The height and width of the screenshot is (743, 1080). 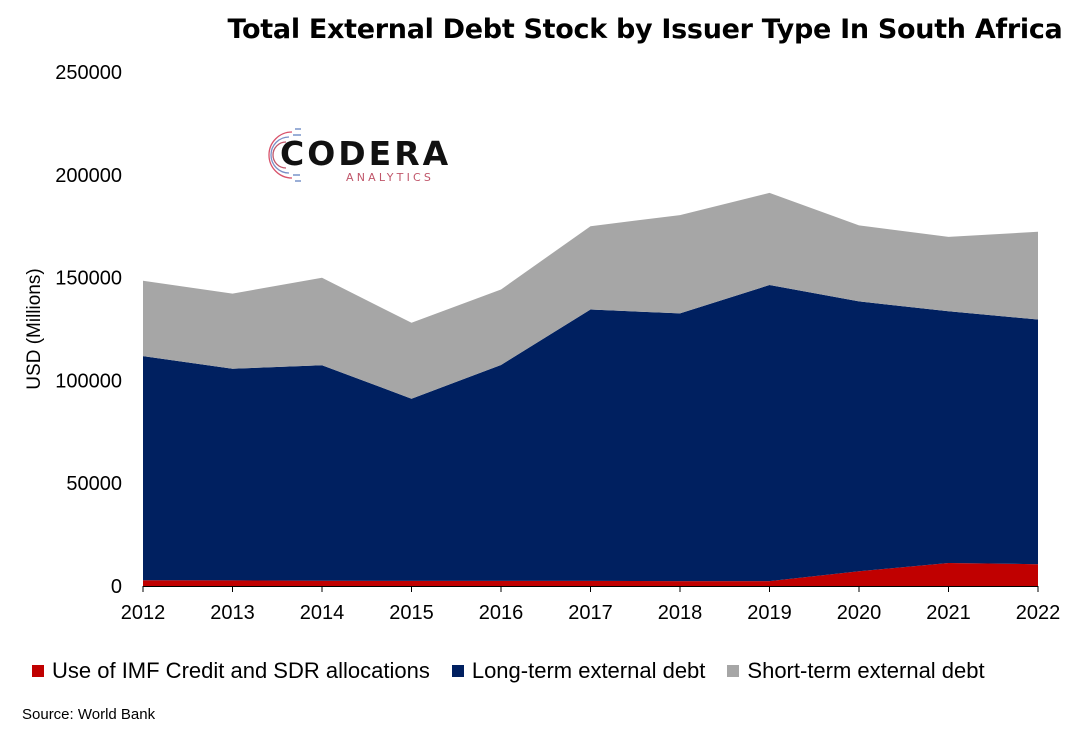 What do you see at coordinates (590, 613) in the screenshot?
I see `x-tick-label: 2017` at bounding box center [590, 613].